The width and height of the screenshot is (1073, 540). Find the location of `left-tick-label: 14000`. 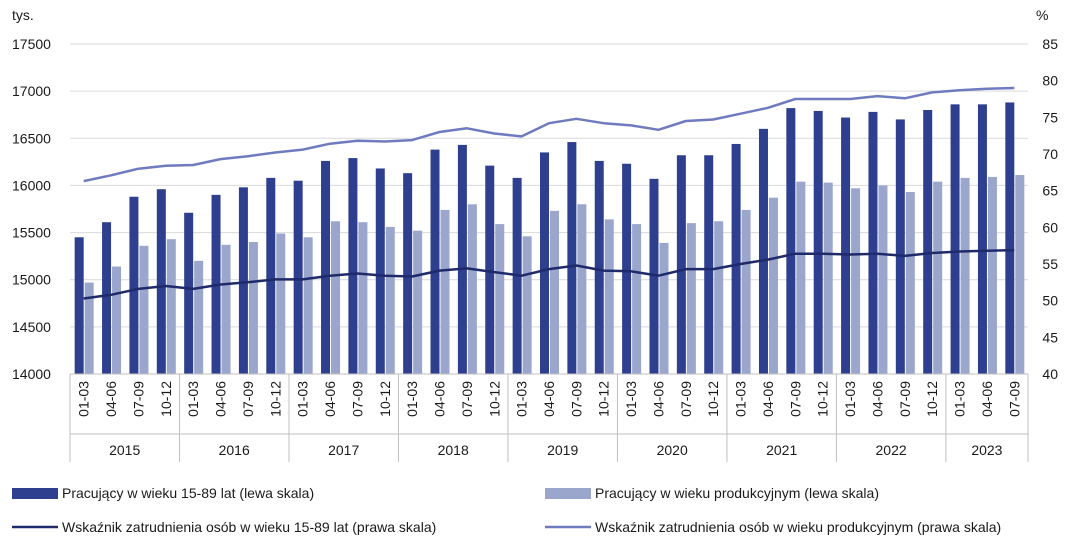

left-tick-label: 14000 is located at coordinates (31, 374).